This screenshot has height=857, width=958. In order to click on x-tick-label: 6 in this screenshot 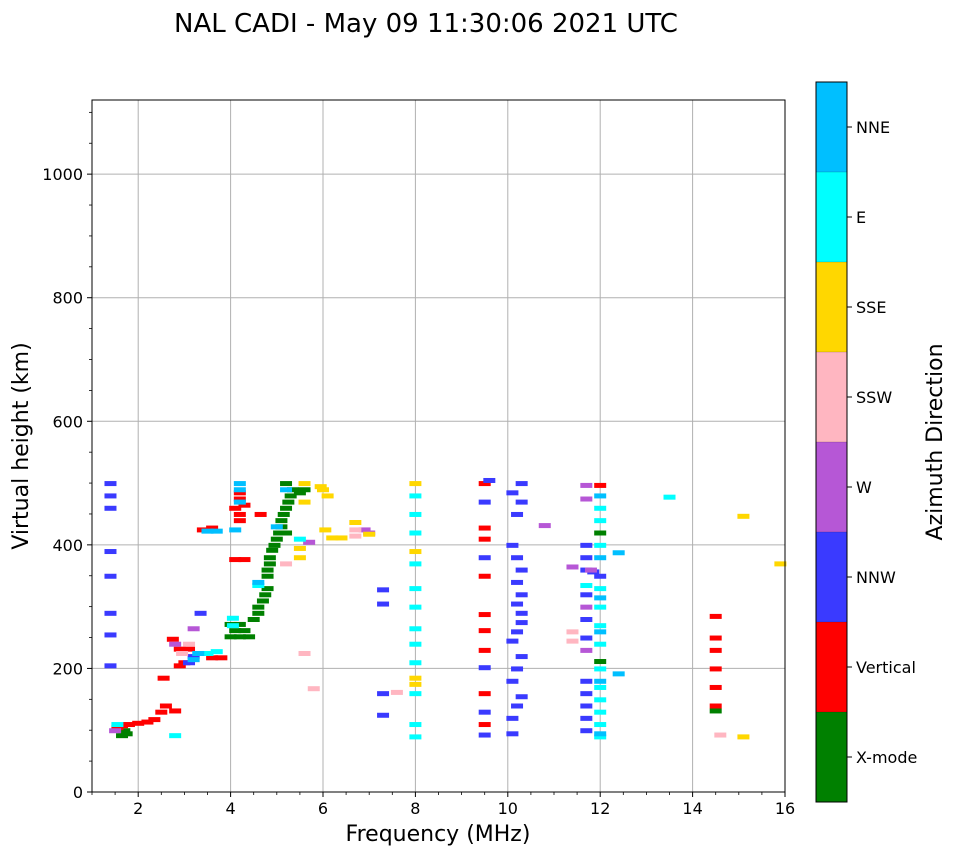, I will do `click(323, 808)`.